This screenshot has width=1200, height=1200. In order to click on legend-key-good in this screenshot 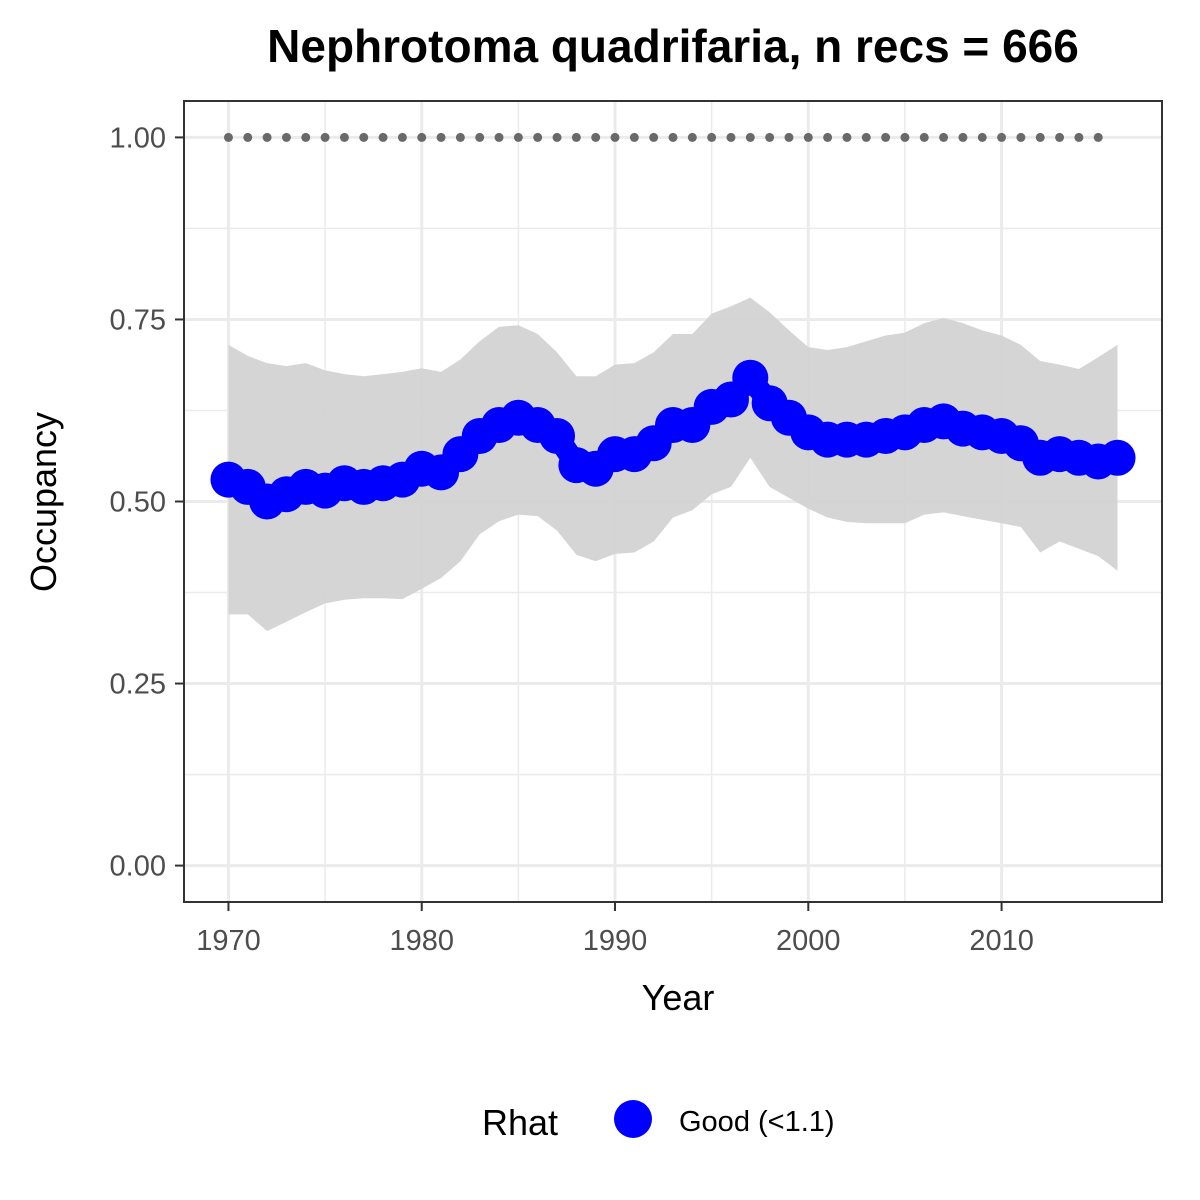, I will do `click(633, 1119)`.